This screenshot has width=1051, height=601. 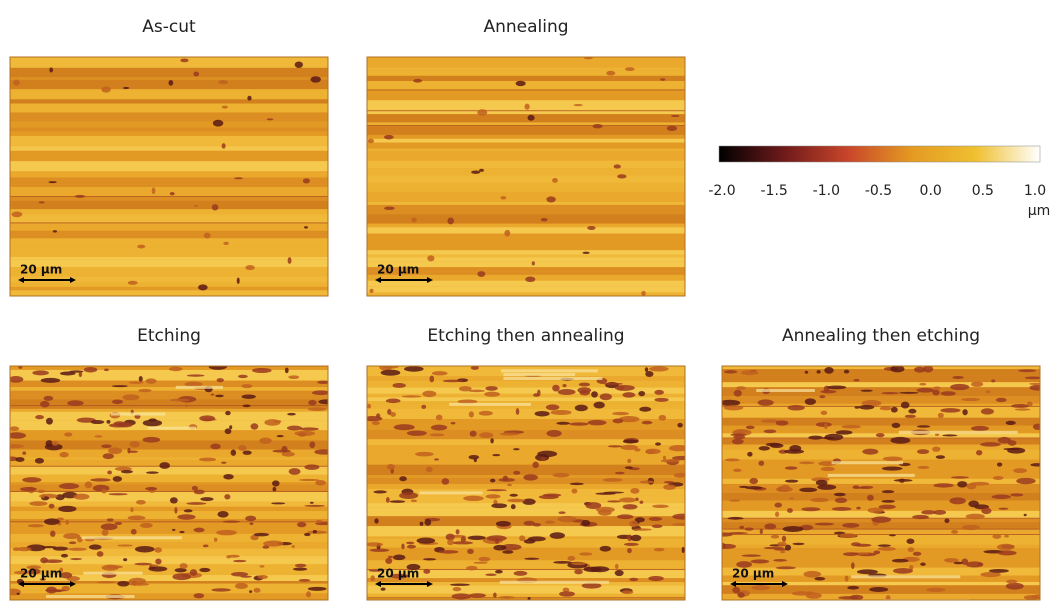 I want to click on panel-title: As-cut, so click(x=169, y=27).